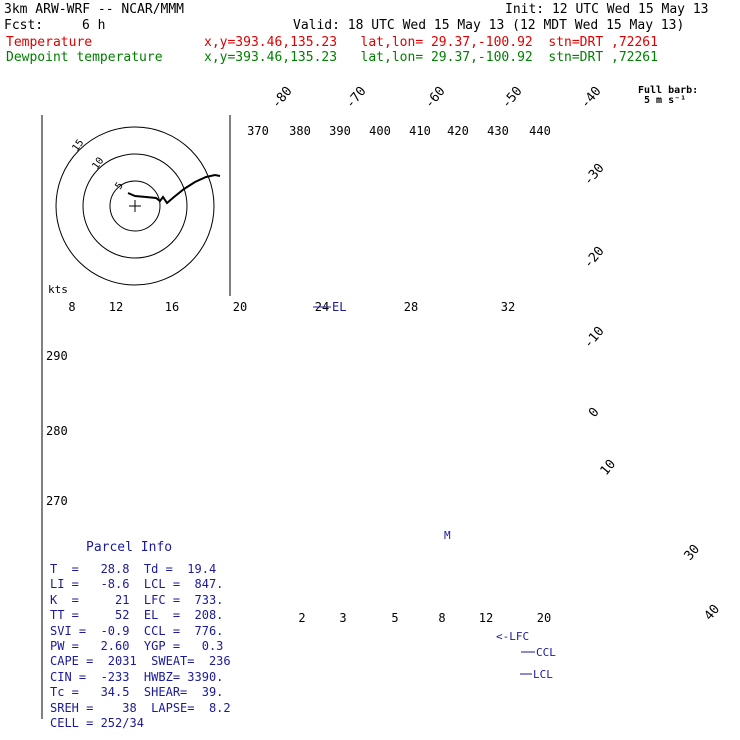  Describe the element at coordinates (540, 131) in the screenshot. I see `theta-label: 440` at that location.